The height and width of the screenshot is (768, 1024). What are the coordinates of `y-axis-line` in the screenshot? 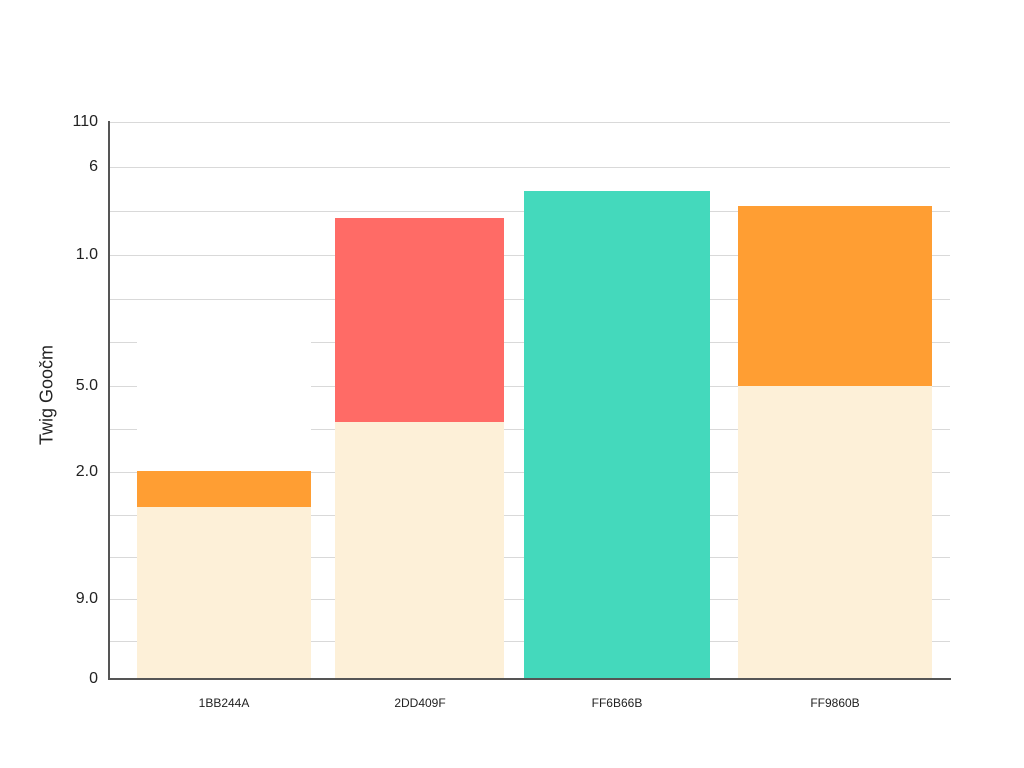 It's located at (109, 400).